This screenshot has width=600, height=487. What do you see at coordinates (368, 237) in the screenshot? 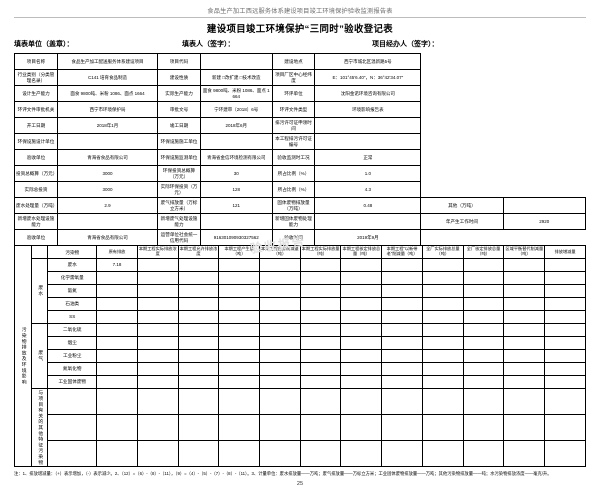
I see `info-value: 2019年9月` at bounding box center [368, 237].